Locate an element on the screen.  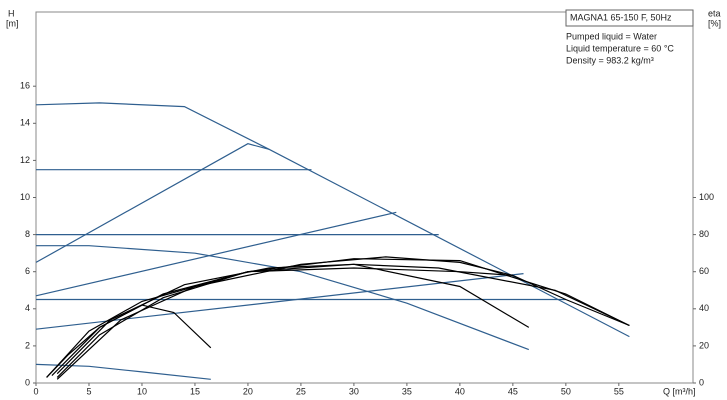
x-tick-label: 30 is located at coordinates (354, 391).